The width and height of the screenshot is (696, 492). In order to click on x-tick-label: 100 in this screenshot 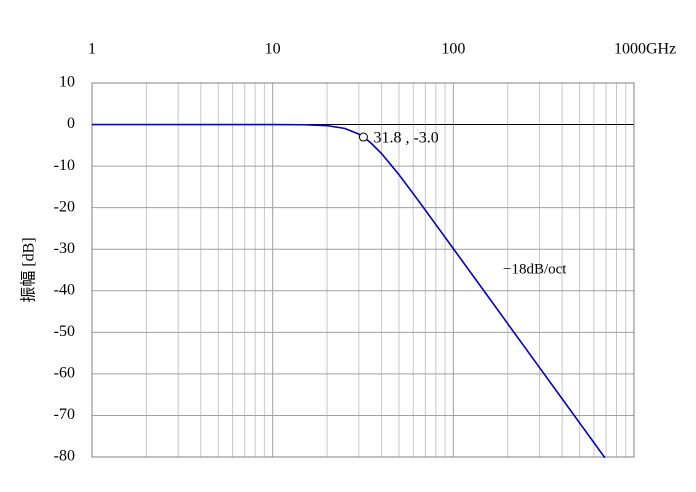, I will do `click(453, 49)`.